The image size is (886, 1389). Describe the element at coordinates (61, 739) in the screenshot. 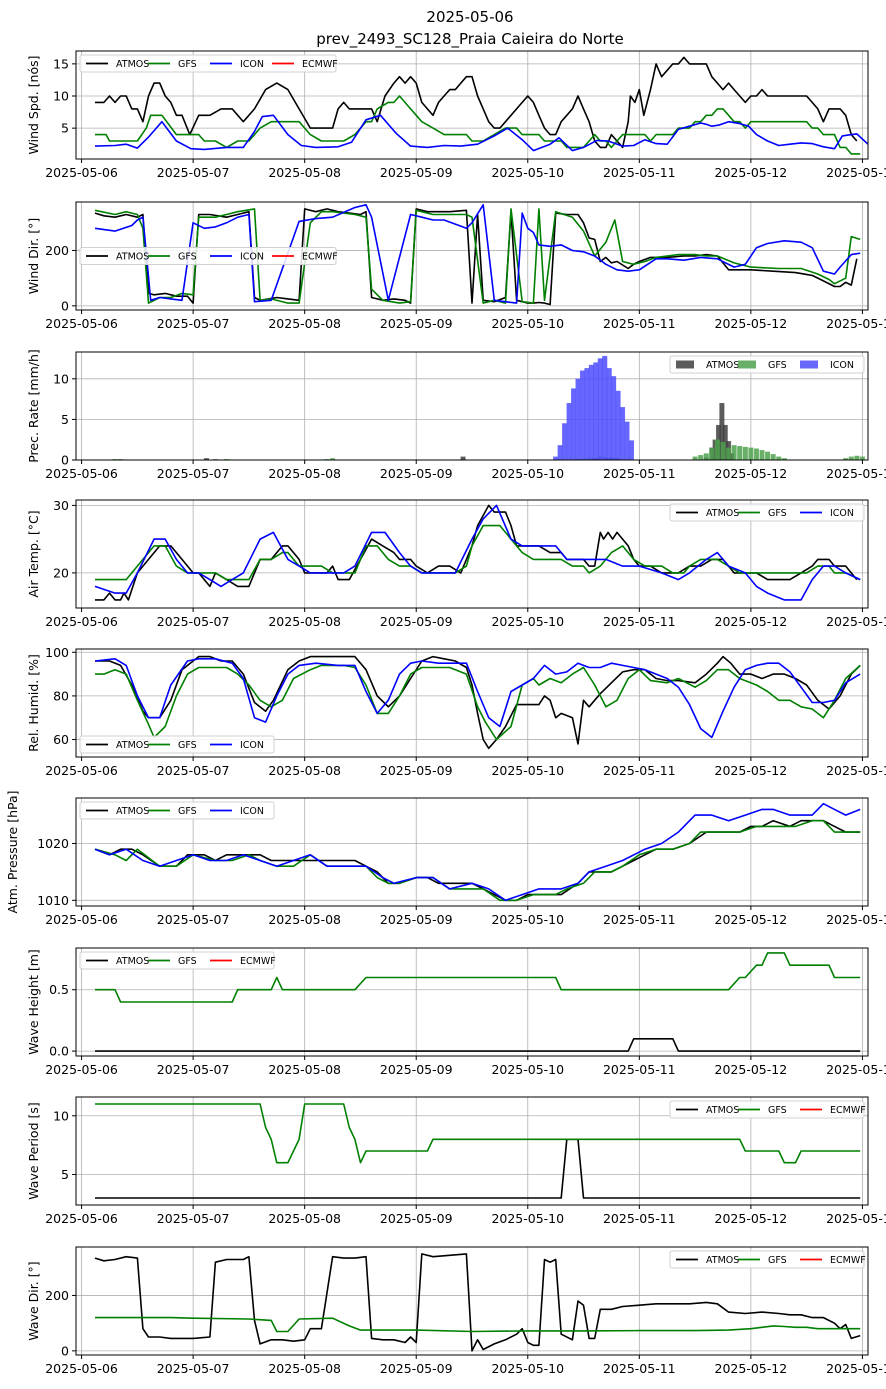

I see `y-tick-label: 60` at that location.